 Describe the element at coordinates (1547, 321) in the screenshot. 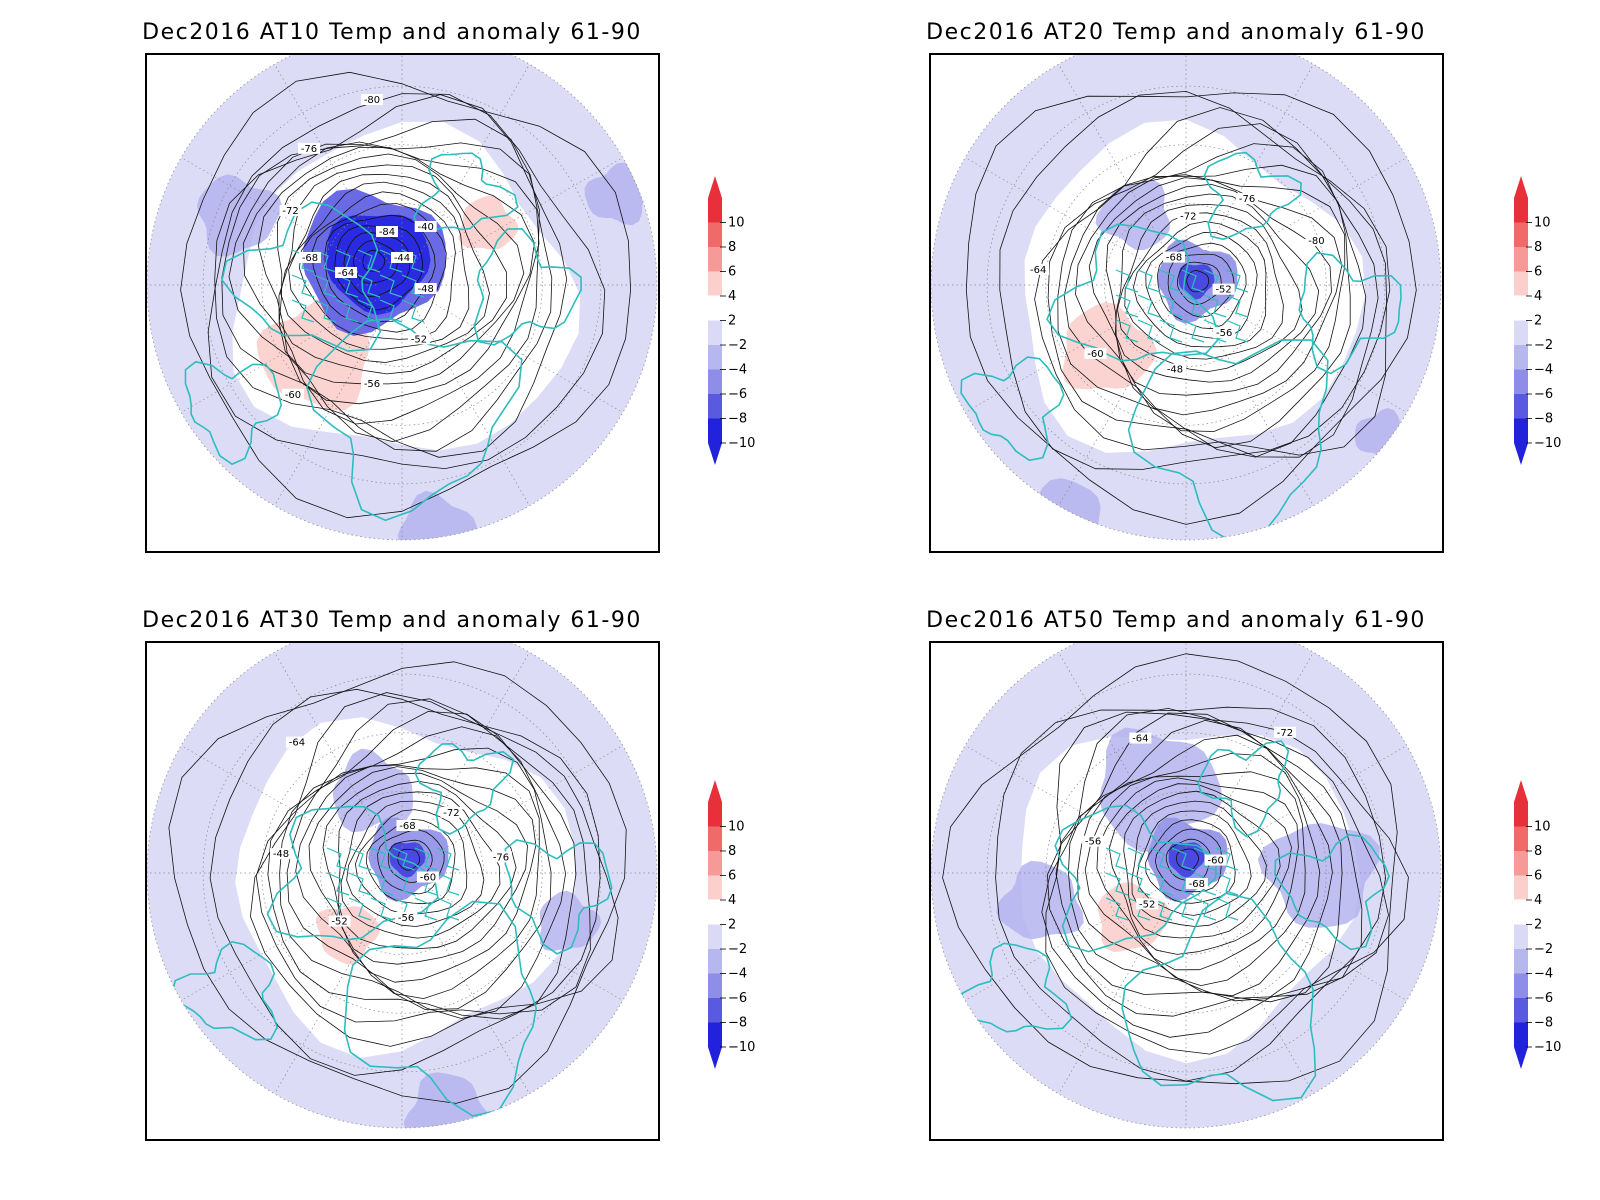

I see `colorbar-at20: 10 8 6 4 2 −2 −4 −6 −8 −10` at that location.